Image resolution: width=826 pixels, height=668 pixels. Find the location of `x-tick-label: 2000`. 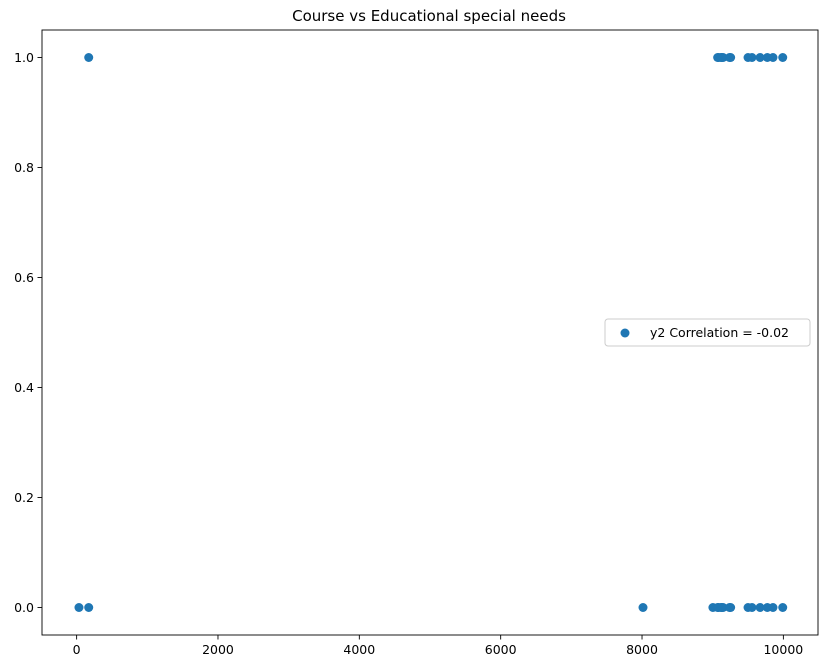

x-tick-label: 2000 is located at coordinates (218, 649).